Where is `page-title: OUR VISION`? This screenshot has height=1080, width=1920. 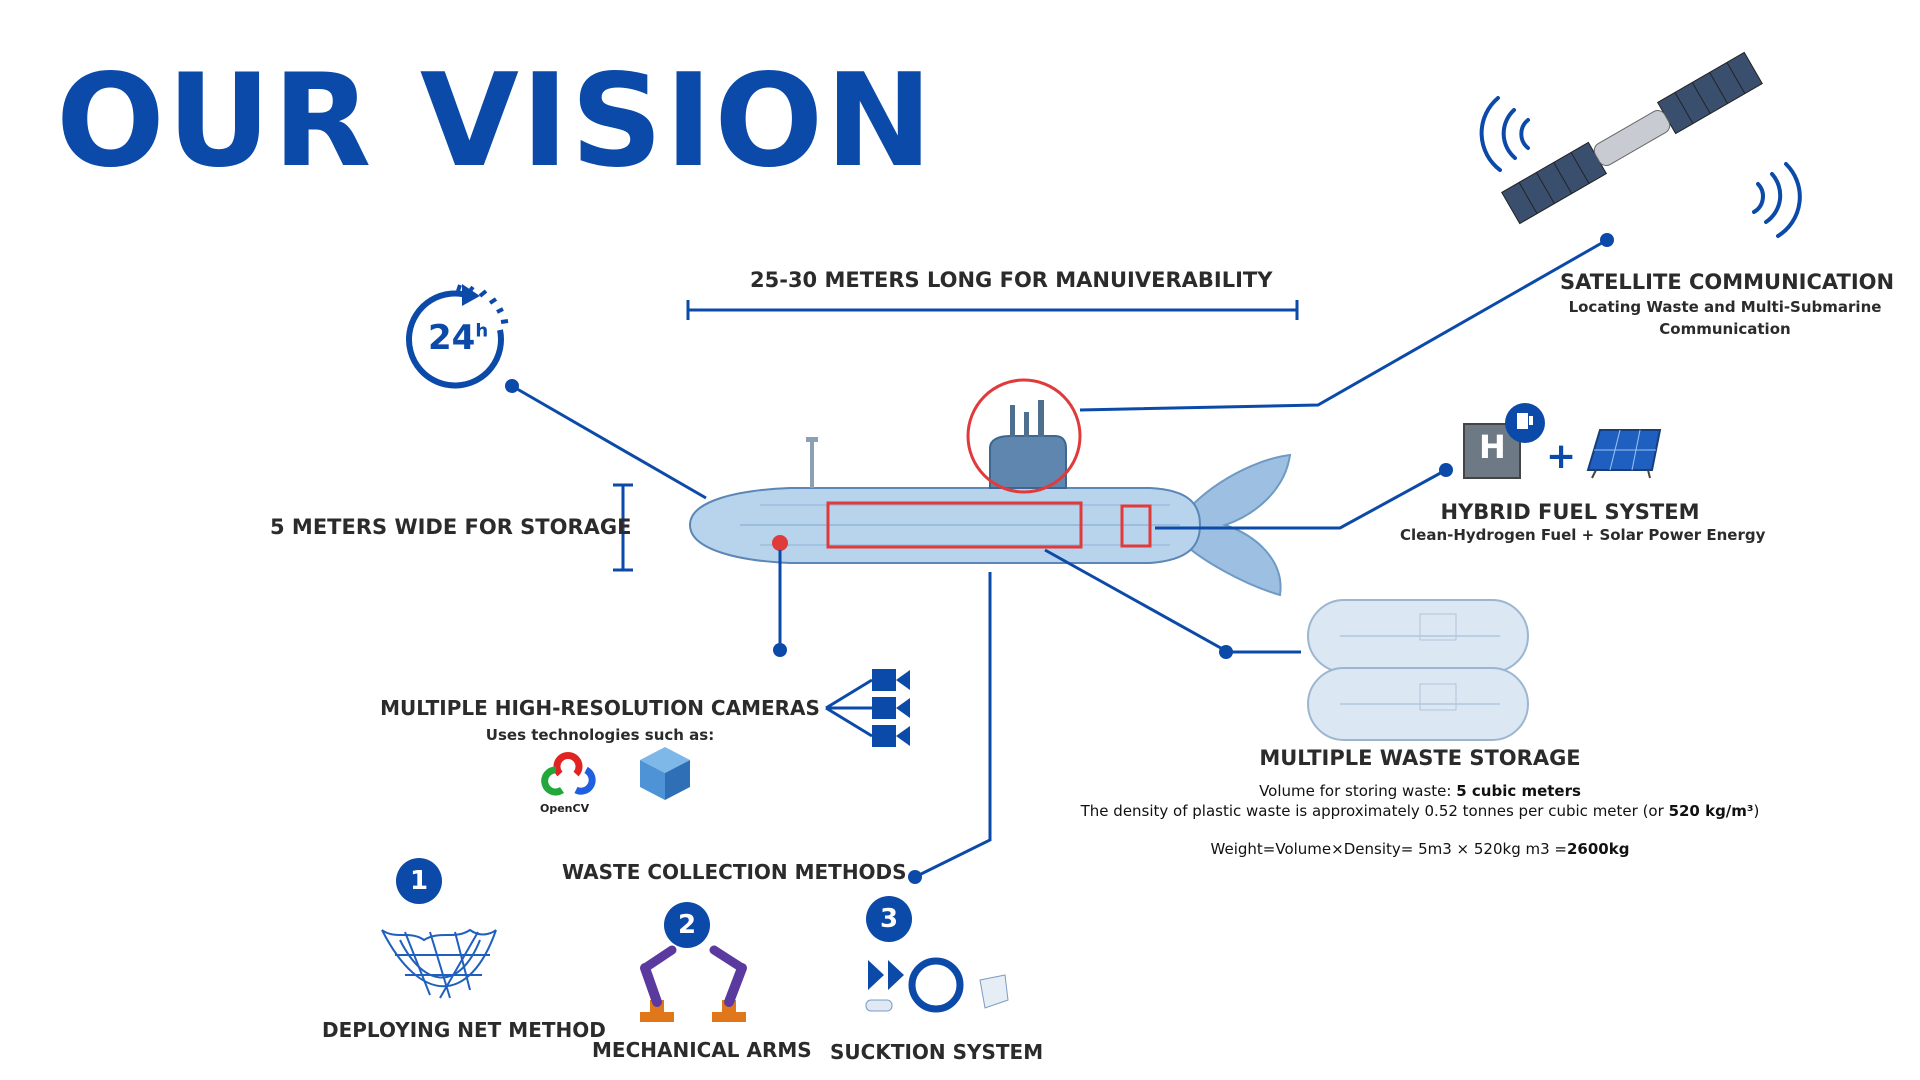
page-title: OUR VISION is located at coordinates (495, 121).